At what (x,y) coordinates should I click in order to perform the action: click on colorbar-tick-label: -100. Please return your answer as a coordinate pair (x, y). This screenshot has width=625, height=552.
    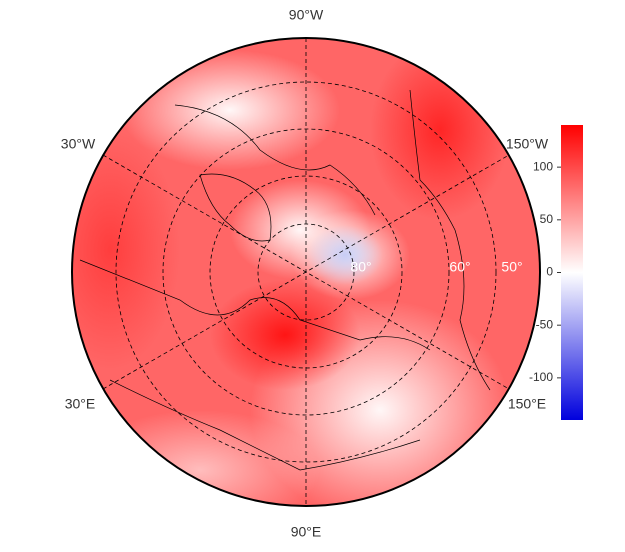
    Looking at the image, I should click on (541, 377).